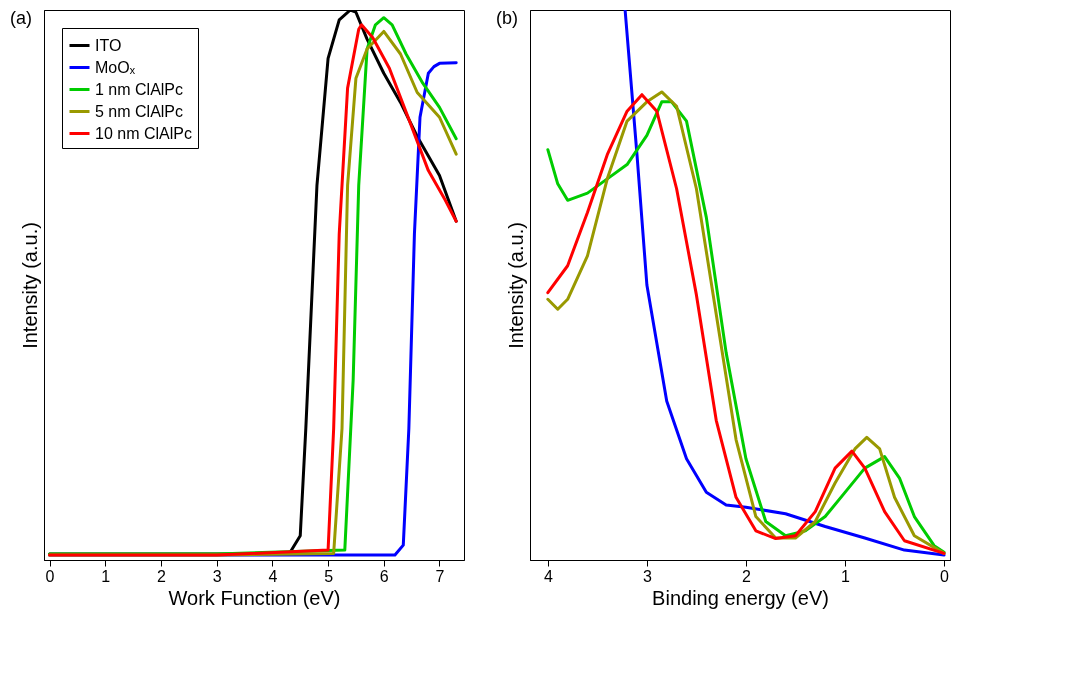 This screenshot has width=1073, height=684. Describe the element at coordinates (254, 597) in the screenshot. I see `x-axis-title: Work Function (eV)` at that location.